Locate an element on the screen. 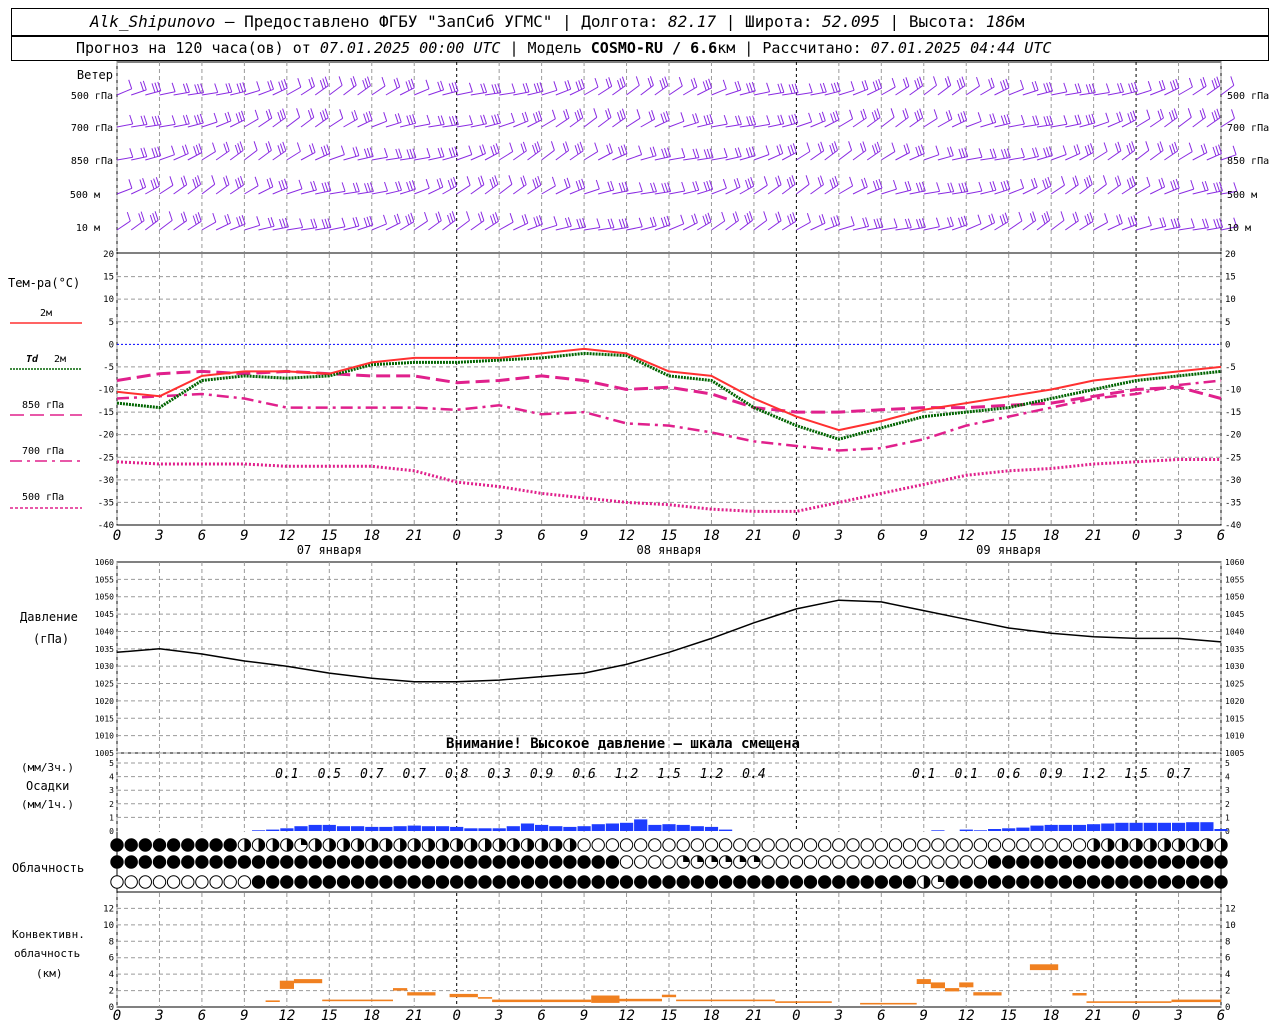 Image resolution: width=1280 pixels, height=1024 pixels. press-ytick-label-right: 1060 is located at coordinates (1234, 562).